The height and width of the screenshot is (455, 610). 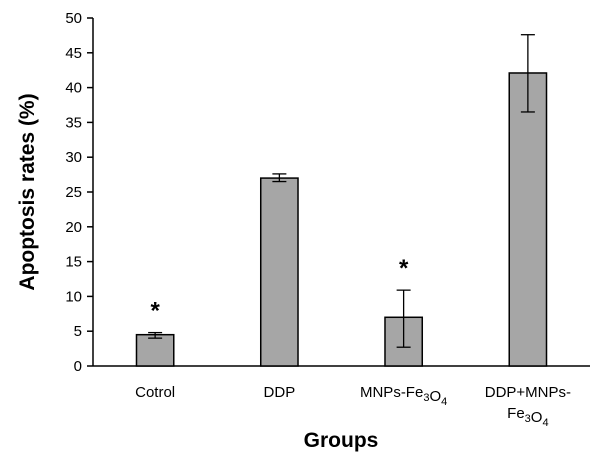 I want to click on y-tick-label: 10, so click(x=73, y=296).